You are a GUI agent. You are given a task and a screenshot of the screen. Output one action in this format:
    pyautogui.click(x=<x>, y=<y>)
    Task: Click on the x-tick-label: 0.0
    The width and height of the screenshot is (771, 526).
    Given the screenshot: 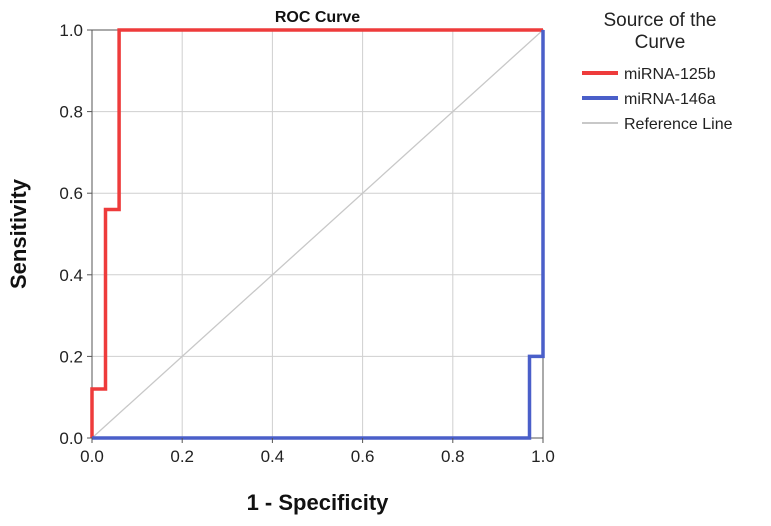 What is the action you would take?
    pyautogui.click(x=92, y=456)
    